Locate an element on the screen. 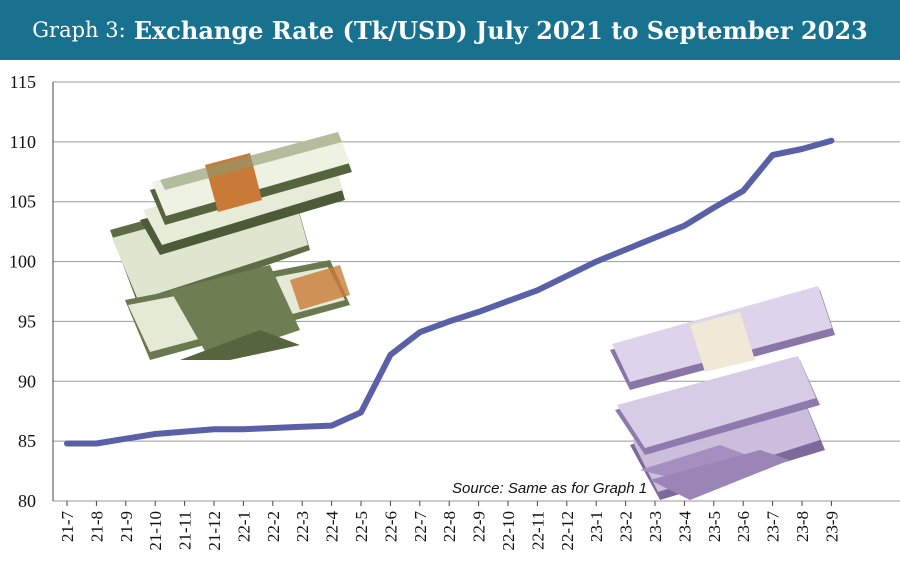 This screenshot has height=562, width=900. x-tick-label: 23-5 is located at coordinates (714, 526).